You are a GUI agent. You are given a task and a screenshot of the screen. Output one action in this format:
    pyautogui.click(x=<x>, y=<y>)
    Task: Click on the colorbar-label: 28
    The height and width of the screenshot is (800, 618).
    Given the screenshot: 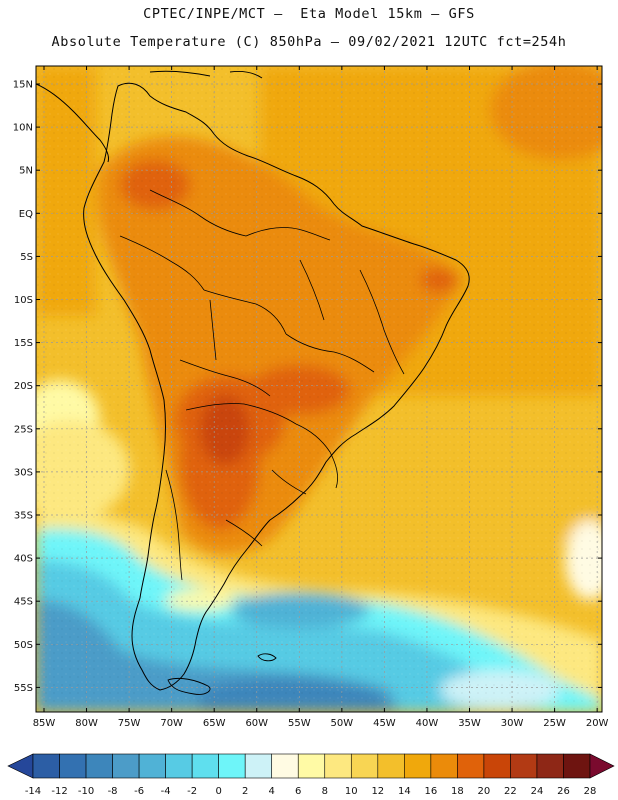 What is the action you would take?
    pyautogui.click(x=590, y=791)
    